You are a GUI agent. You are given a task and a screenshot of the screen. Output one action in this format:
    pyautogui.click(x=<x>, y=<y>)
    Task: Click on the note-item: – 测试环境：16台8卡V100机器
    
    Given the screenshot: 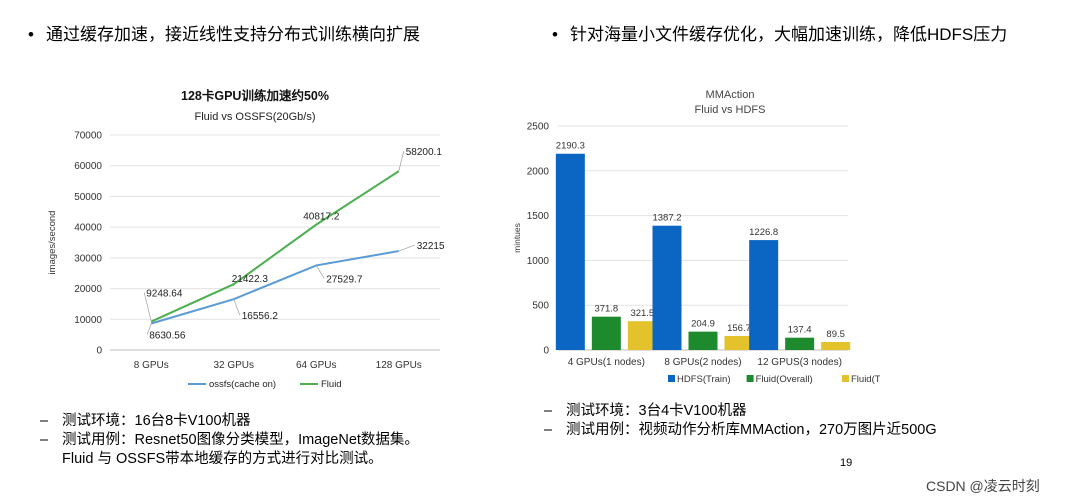 What is the action you would take?
    pyautogui.click(x=229, y=421)
    